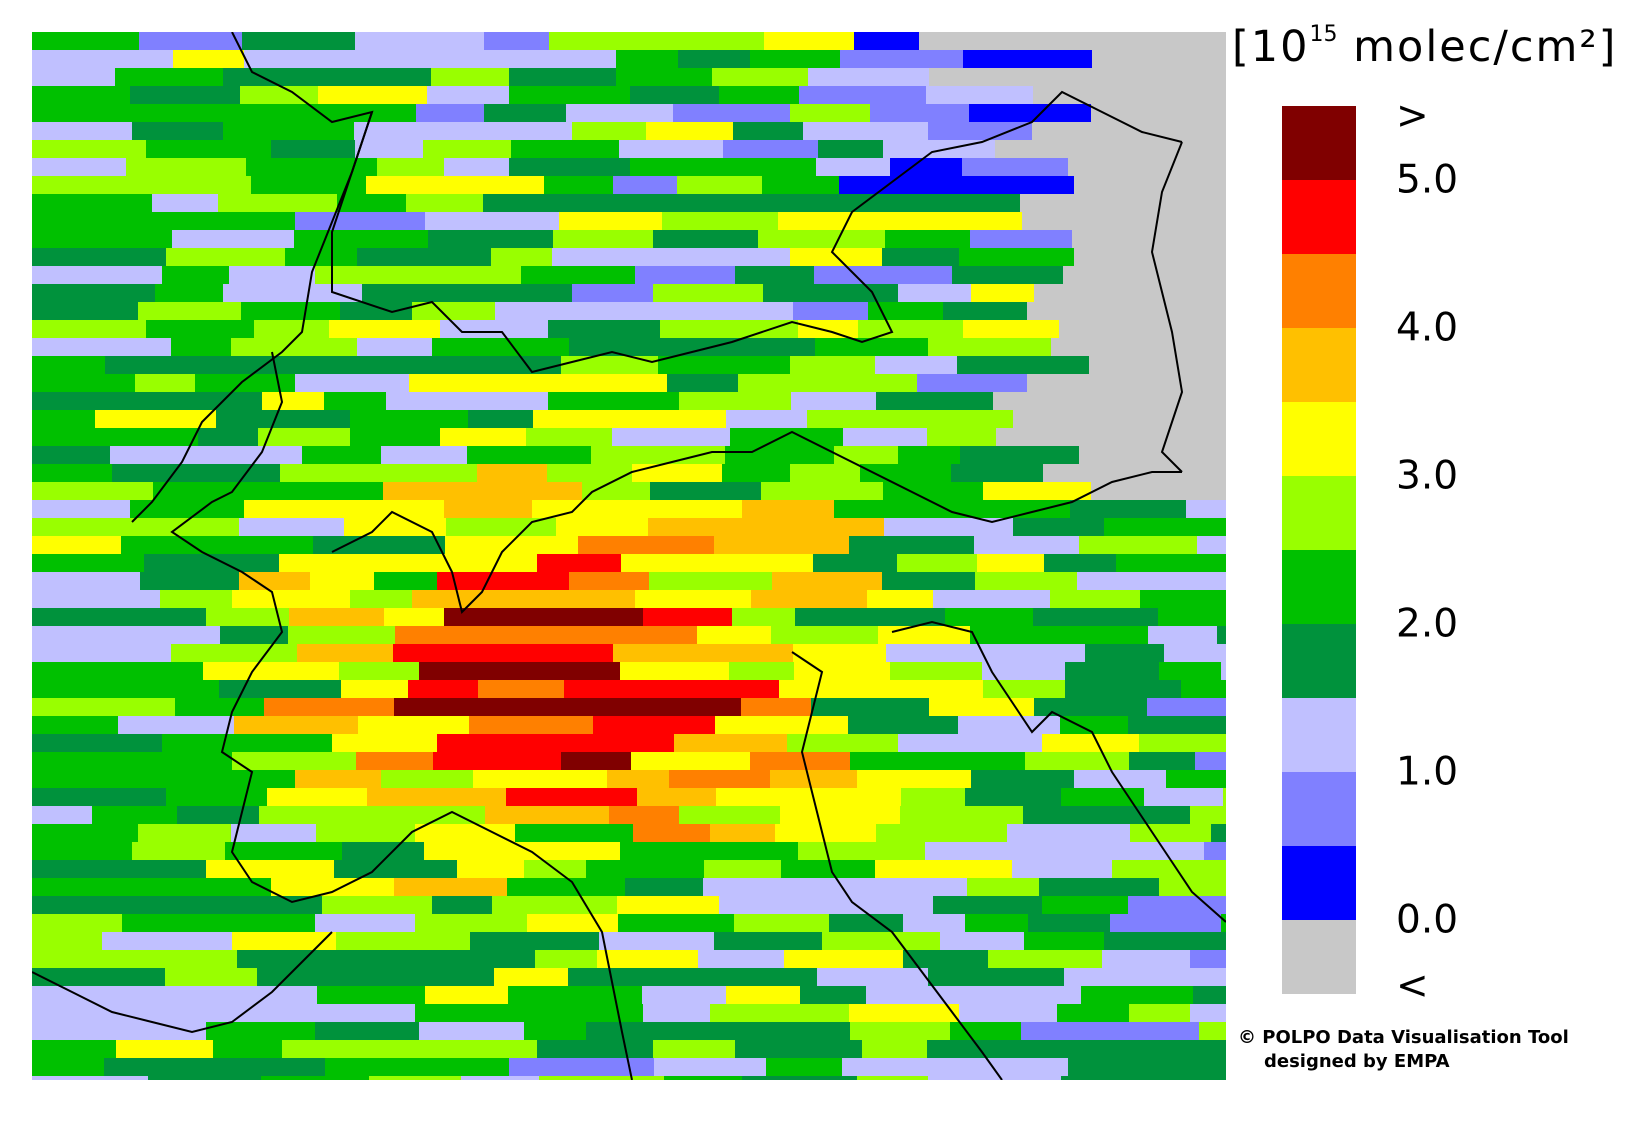 This screenshot has width=1626, height=1132. Describe the element at coordinates (1412, 116) in the screenshot. I see `colorbar-tick-label: >` at that location.